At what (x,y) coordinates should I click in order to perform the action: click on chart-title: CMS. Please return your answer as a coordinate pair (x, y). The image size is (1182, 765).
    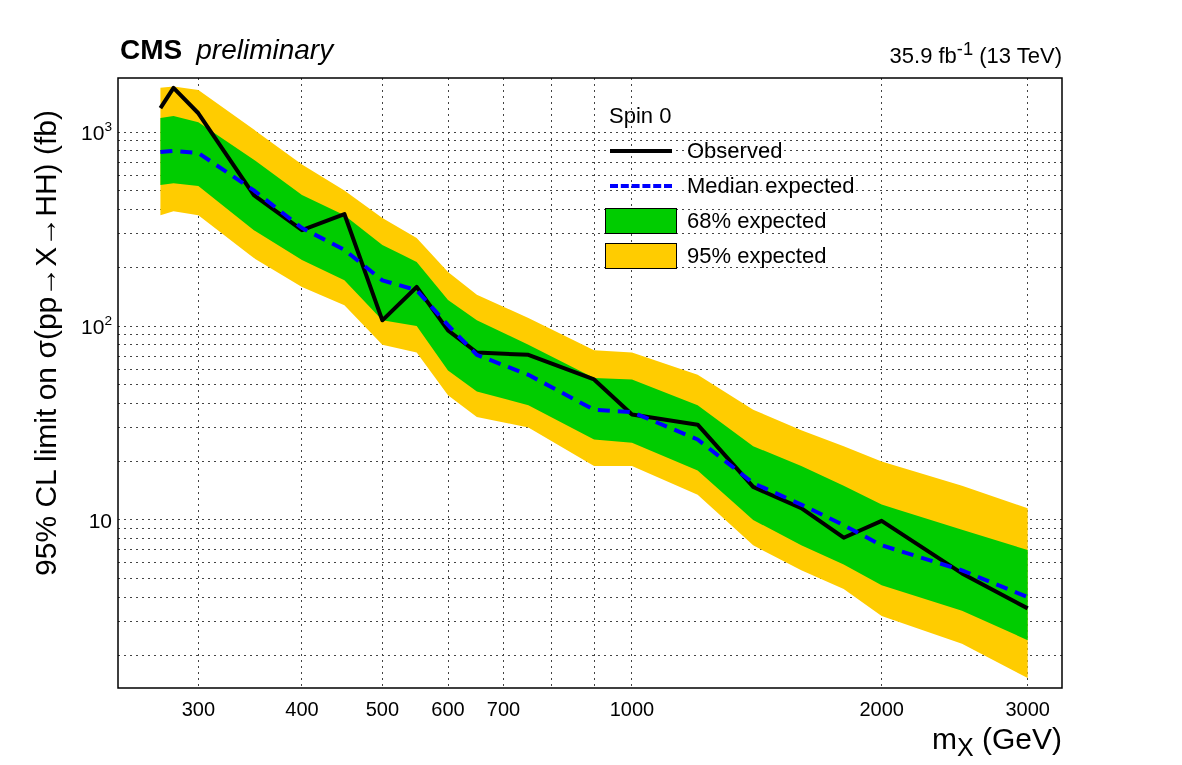
    Looking at the image, I should click on (151, 49).